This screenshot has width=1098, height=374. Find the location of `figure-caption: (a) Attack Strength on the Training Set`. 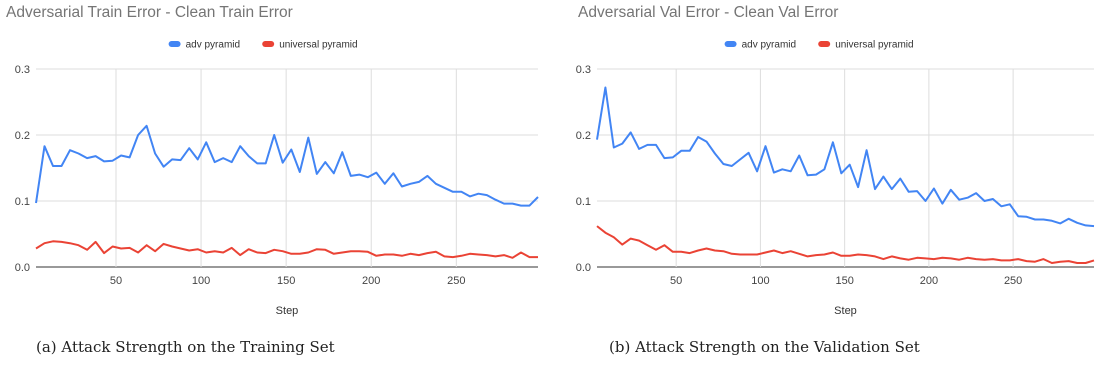

figure-caption: (a) Attack Strength on the Training Set is located at coordinates (185, 347).